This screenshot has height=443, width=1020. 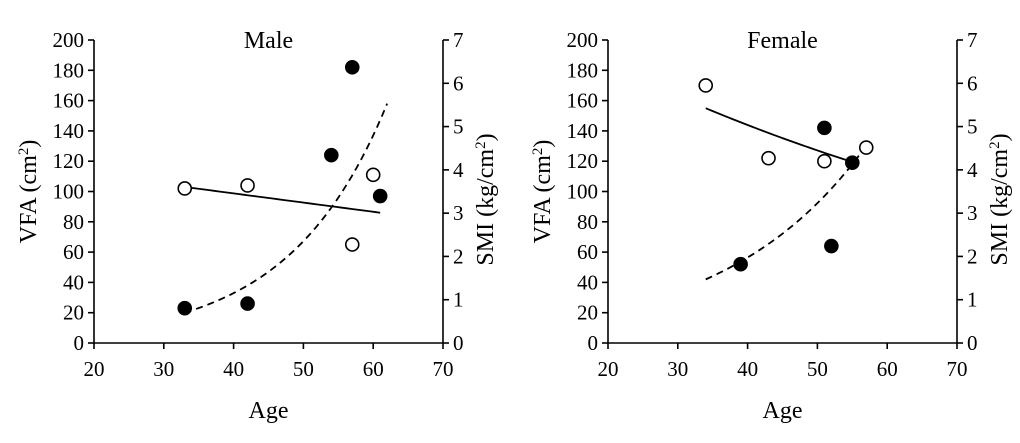 What do you see at coordinates (782, 41) in the screenshot?
I see `panel-title: Female` at bounding box center [782, 41].